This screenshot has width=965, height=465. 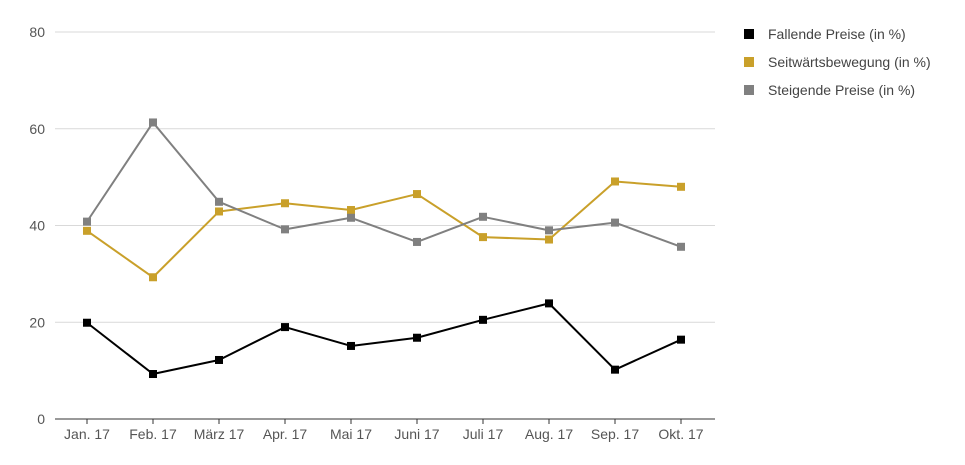 I want to click on x-tick-label: Mai 17, so click(x=351, y=434).